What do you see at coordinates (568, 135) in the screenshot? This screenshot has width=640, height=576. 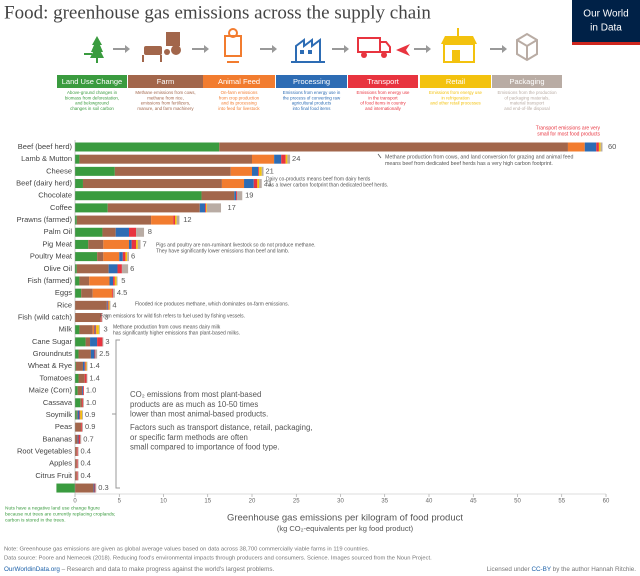 I see `annotation: small for most food products` at bounding box center [568, 135].